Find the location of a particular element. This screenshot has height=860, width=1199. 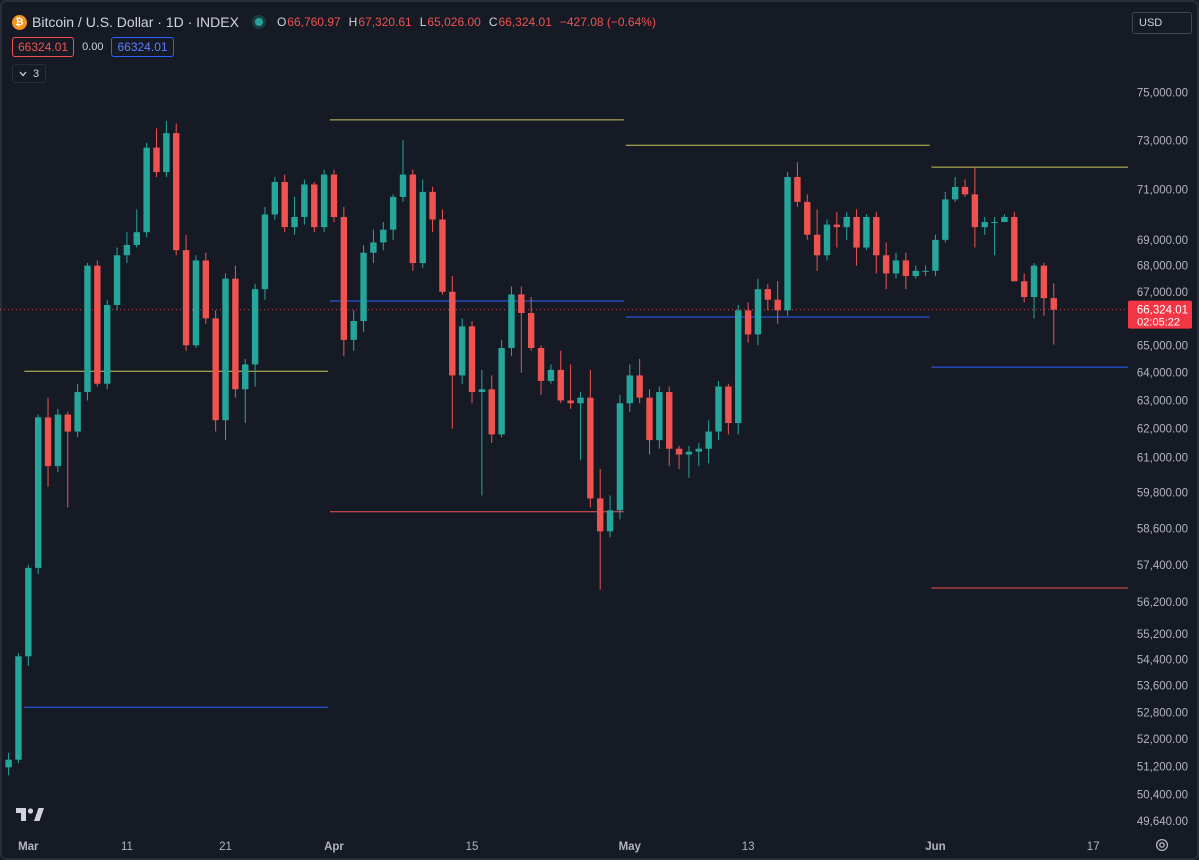

time-tick-label: 13 is located at coordinates (748, 847).